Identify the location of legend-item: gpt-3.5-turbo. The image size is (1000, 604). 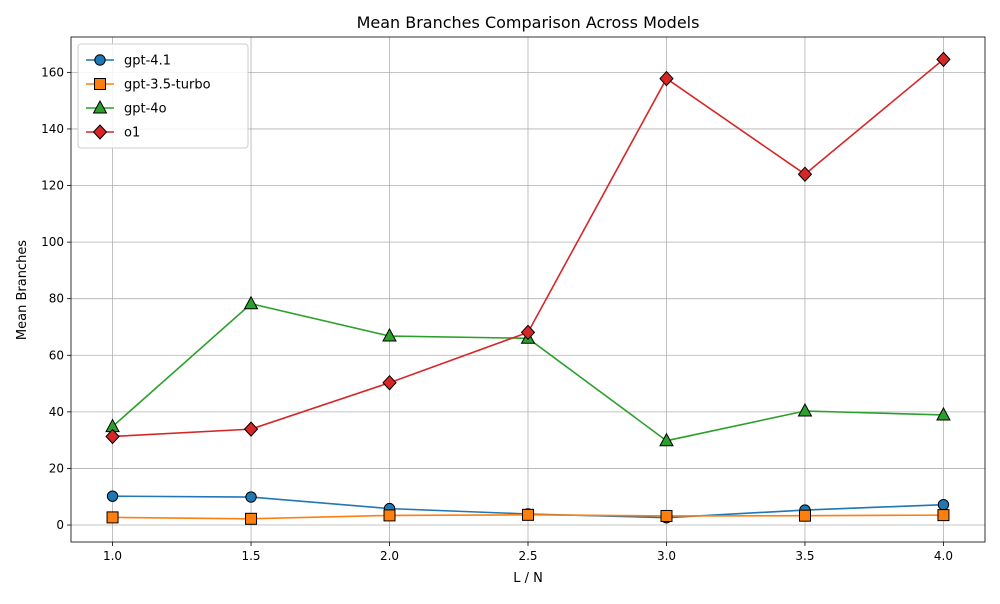
(148, 85).